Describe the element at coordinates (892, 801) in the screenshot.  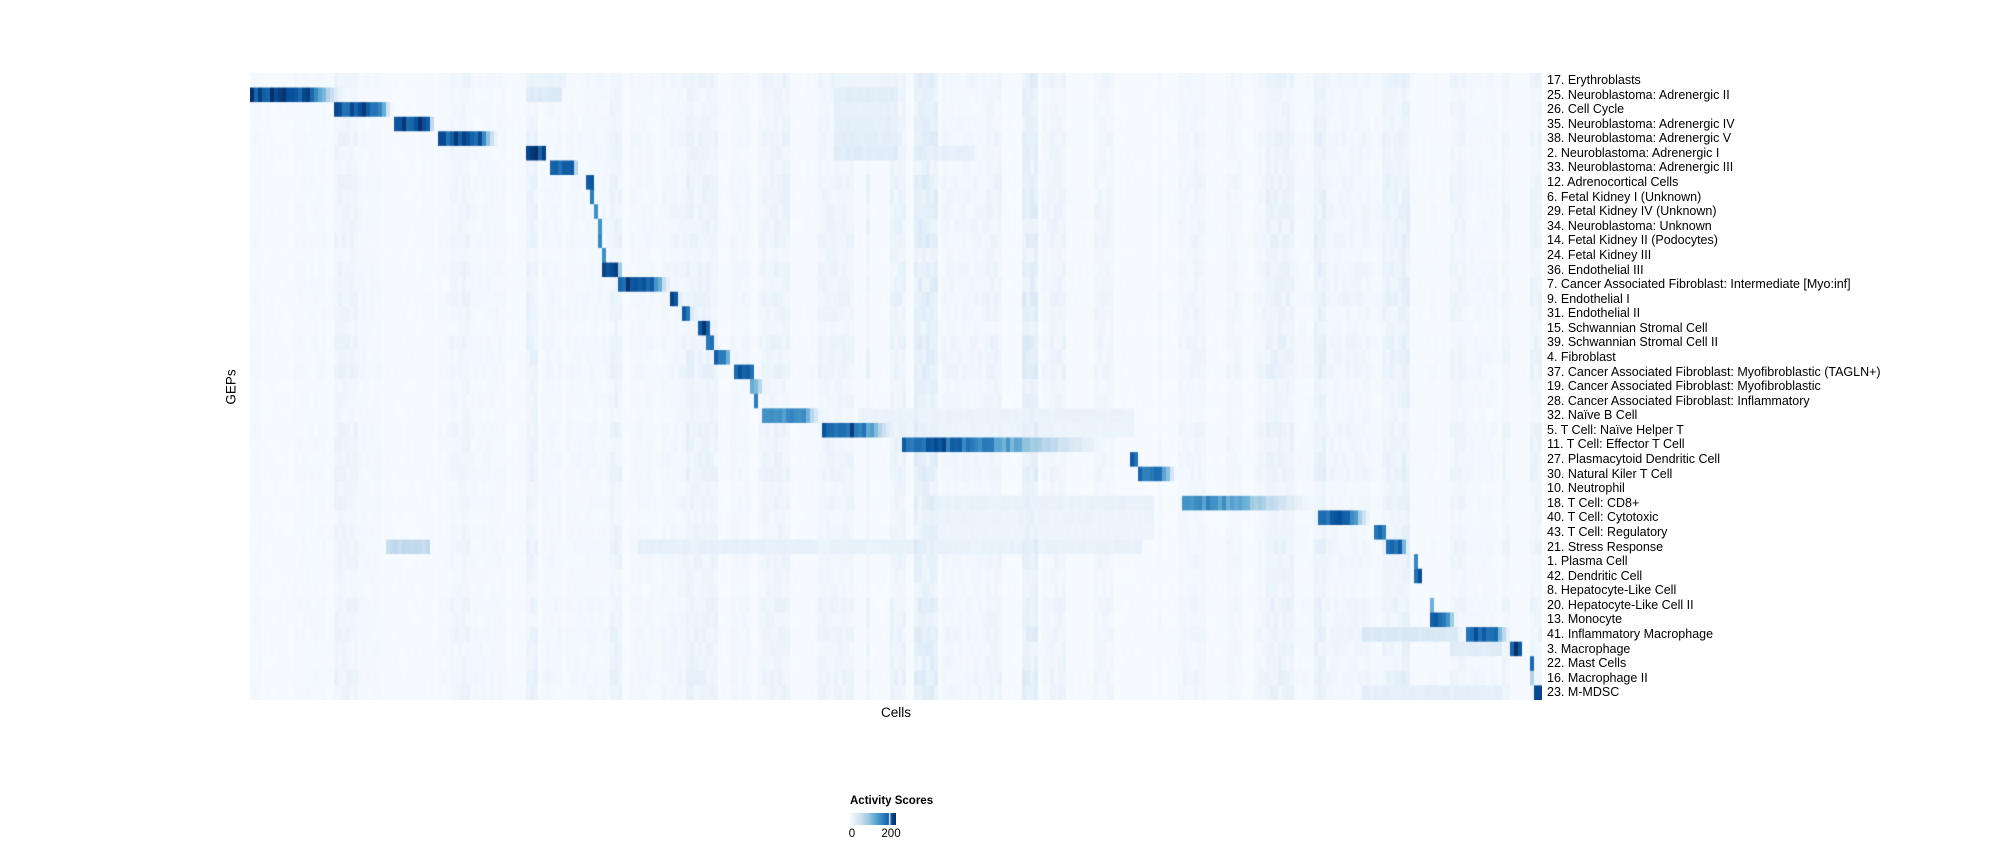
I see `colorbar-title: Activity Scores` at that location.